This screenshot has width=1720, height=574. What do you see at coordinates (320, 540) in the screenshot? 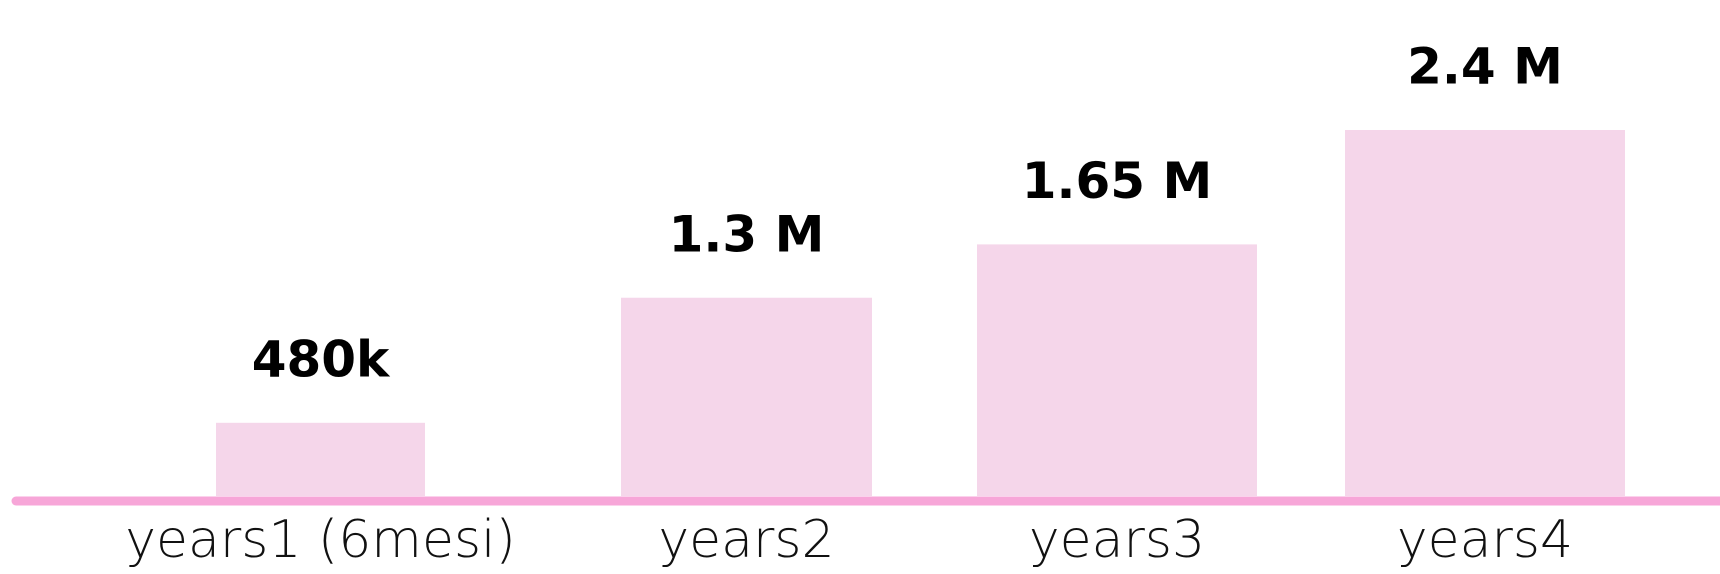
I see `x-tick-label: years1 (6mesi)` at bounding box center [320, 540].